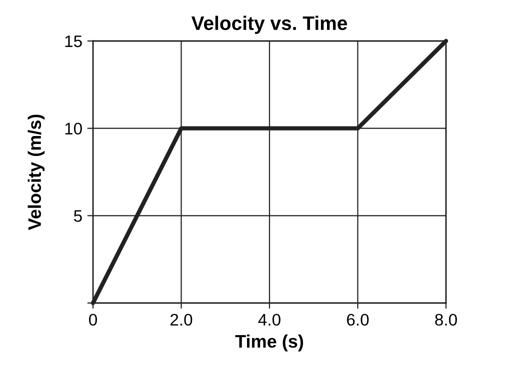 This screenshot has height=370, width=514. Describe the element at coordinates (269, 343) in the screenshot. I see `x-axis-title: Time (s)` at that location.